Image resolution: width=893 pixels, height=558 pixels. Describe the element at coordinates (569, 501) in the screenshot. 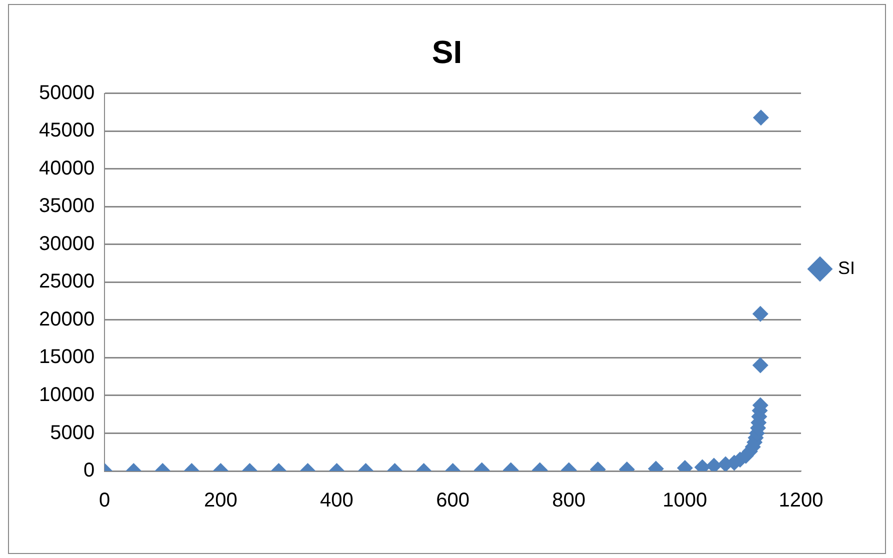

I see `x-tick-label: 800` at that location.